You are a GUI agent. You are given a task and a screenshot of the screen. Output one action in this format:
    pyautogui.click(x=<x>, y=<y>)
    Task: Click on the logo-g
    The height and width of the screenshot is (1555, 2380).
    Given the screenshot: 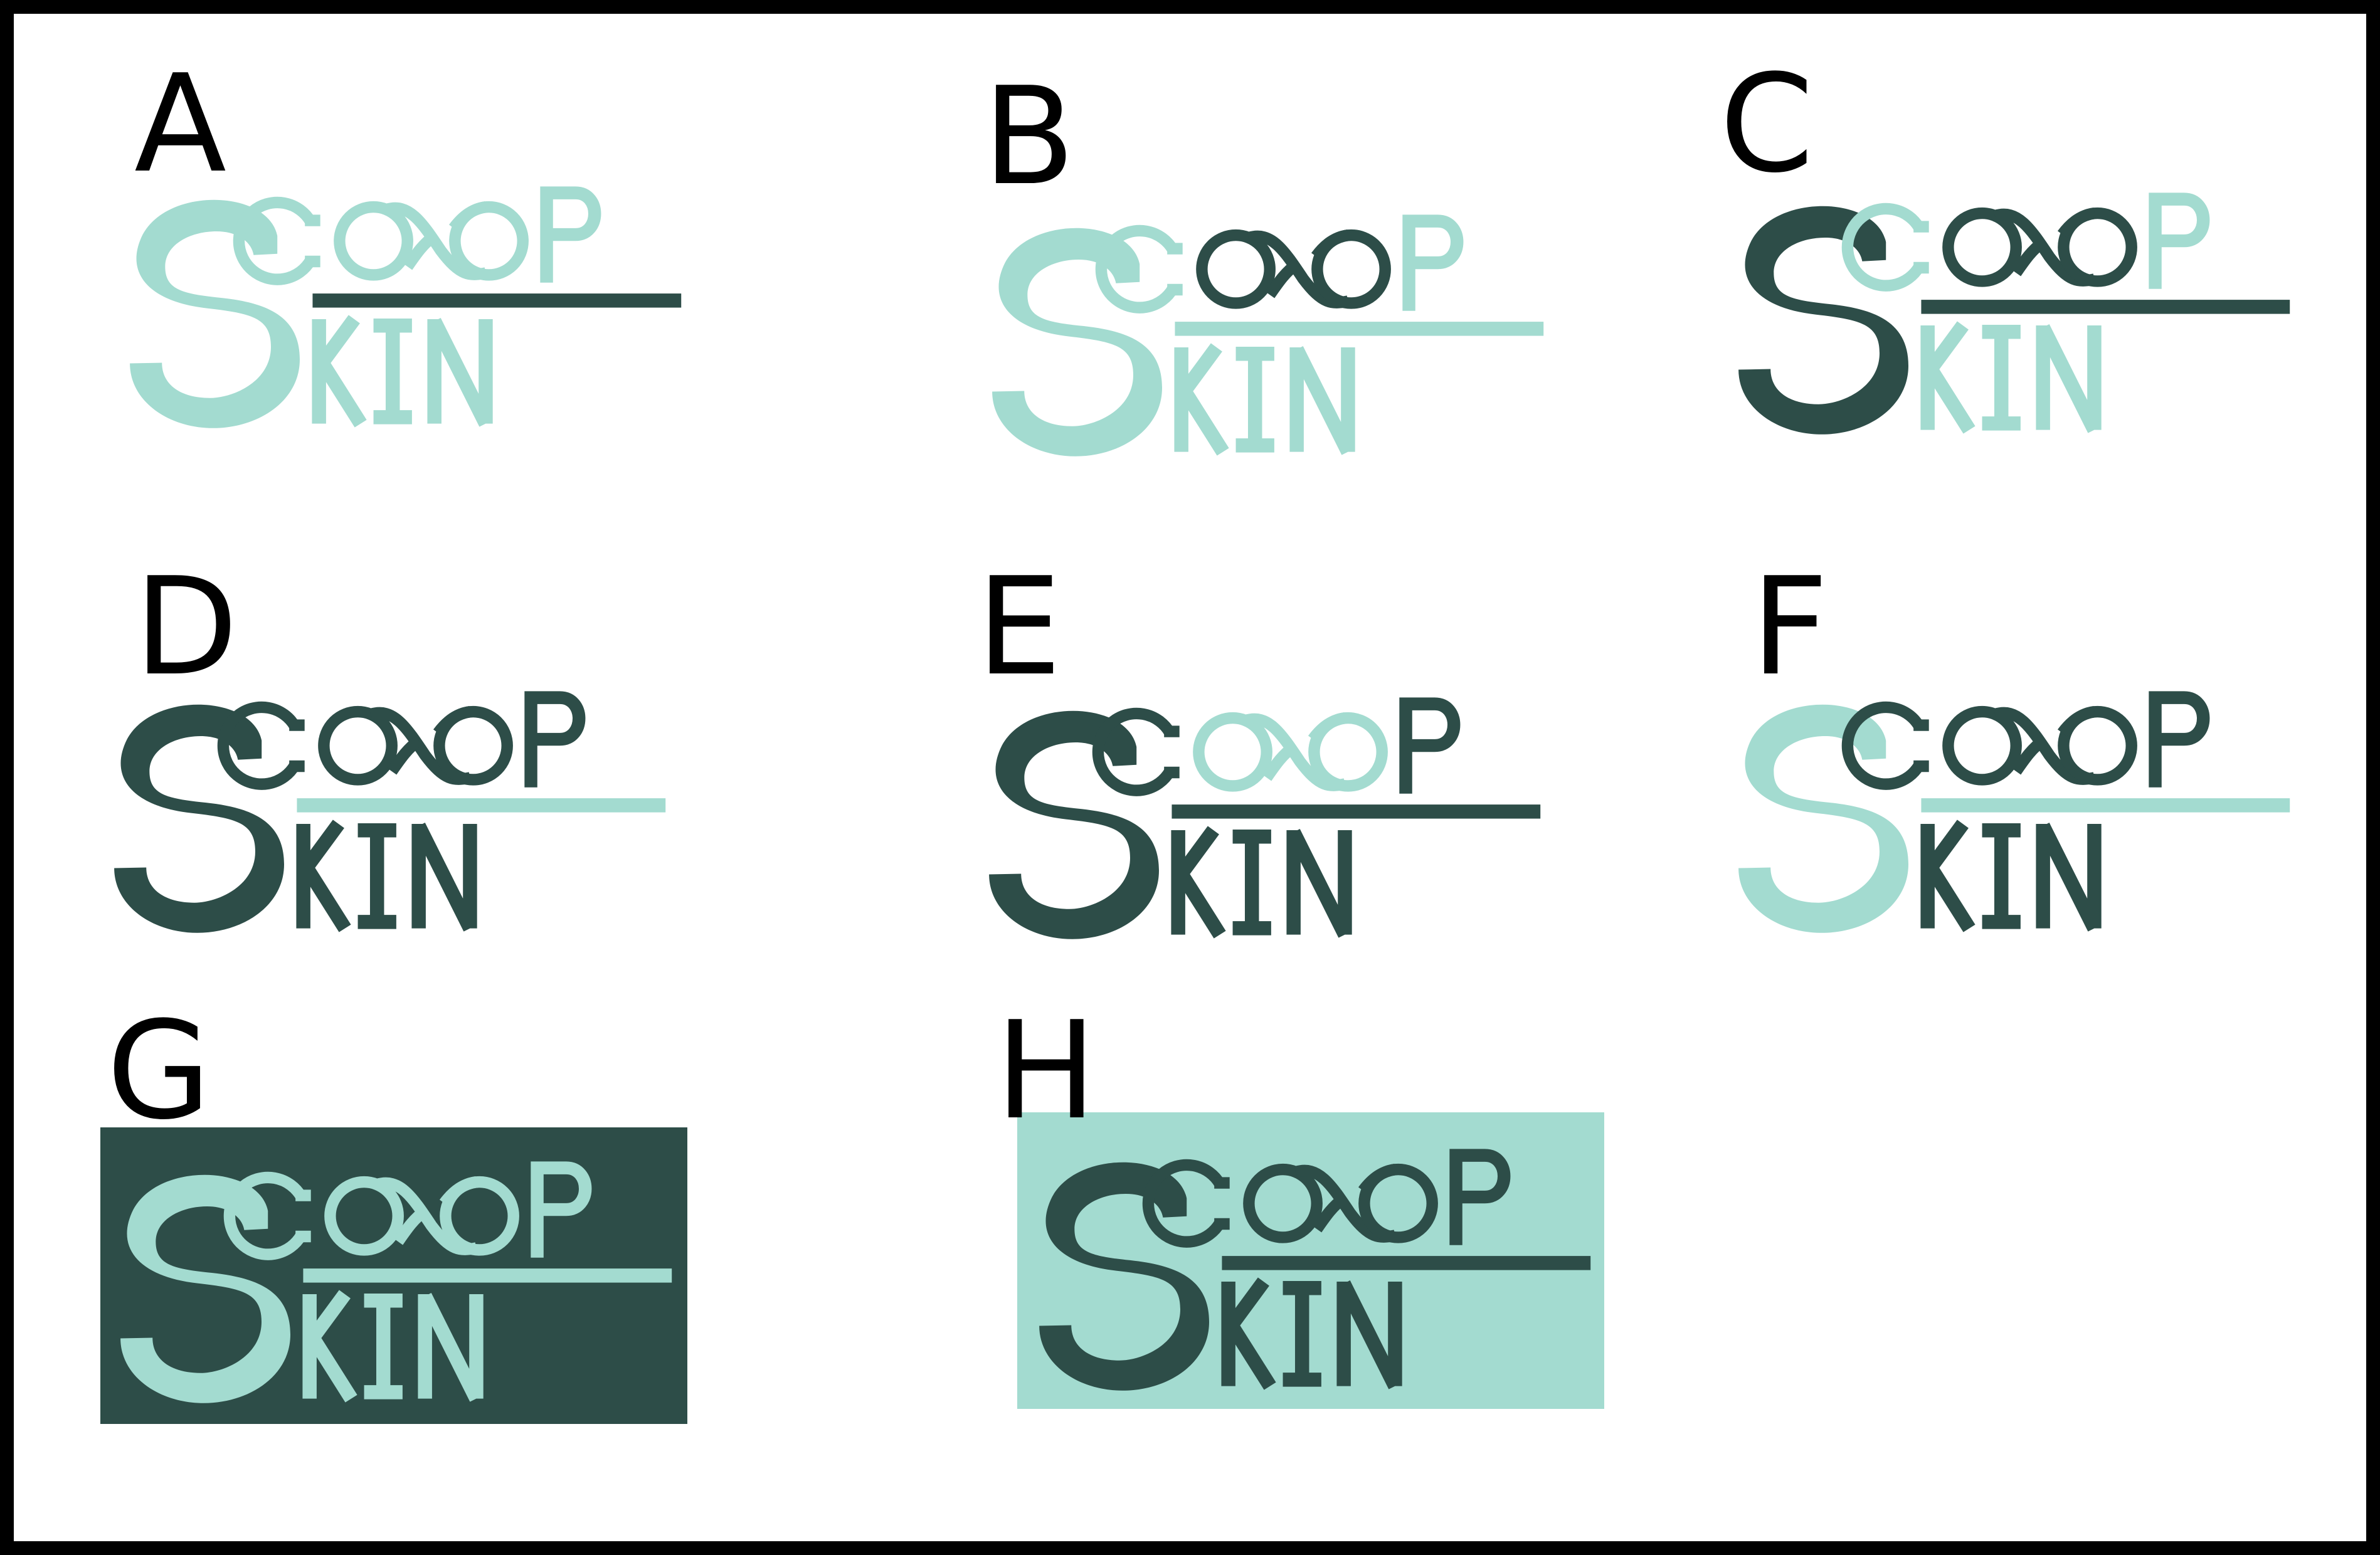 What is the action you would take?
    pyautogui.click(x=396, y=1282)
    